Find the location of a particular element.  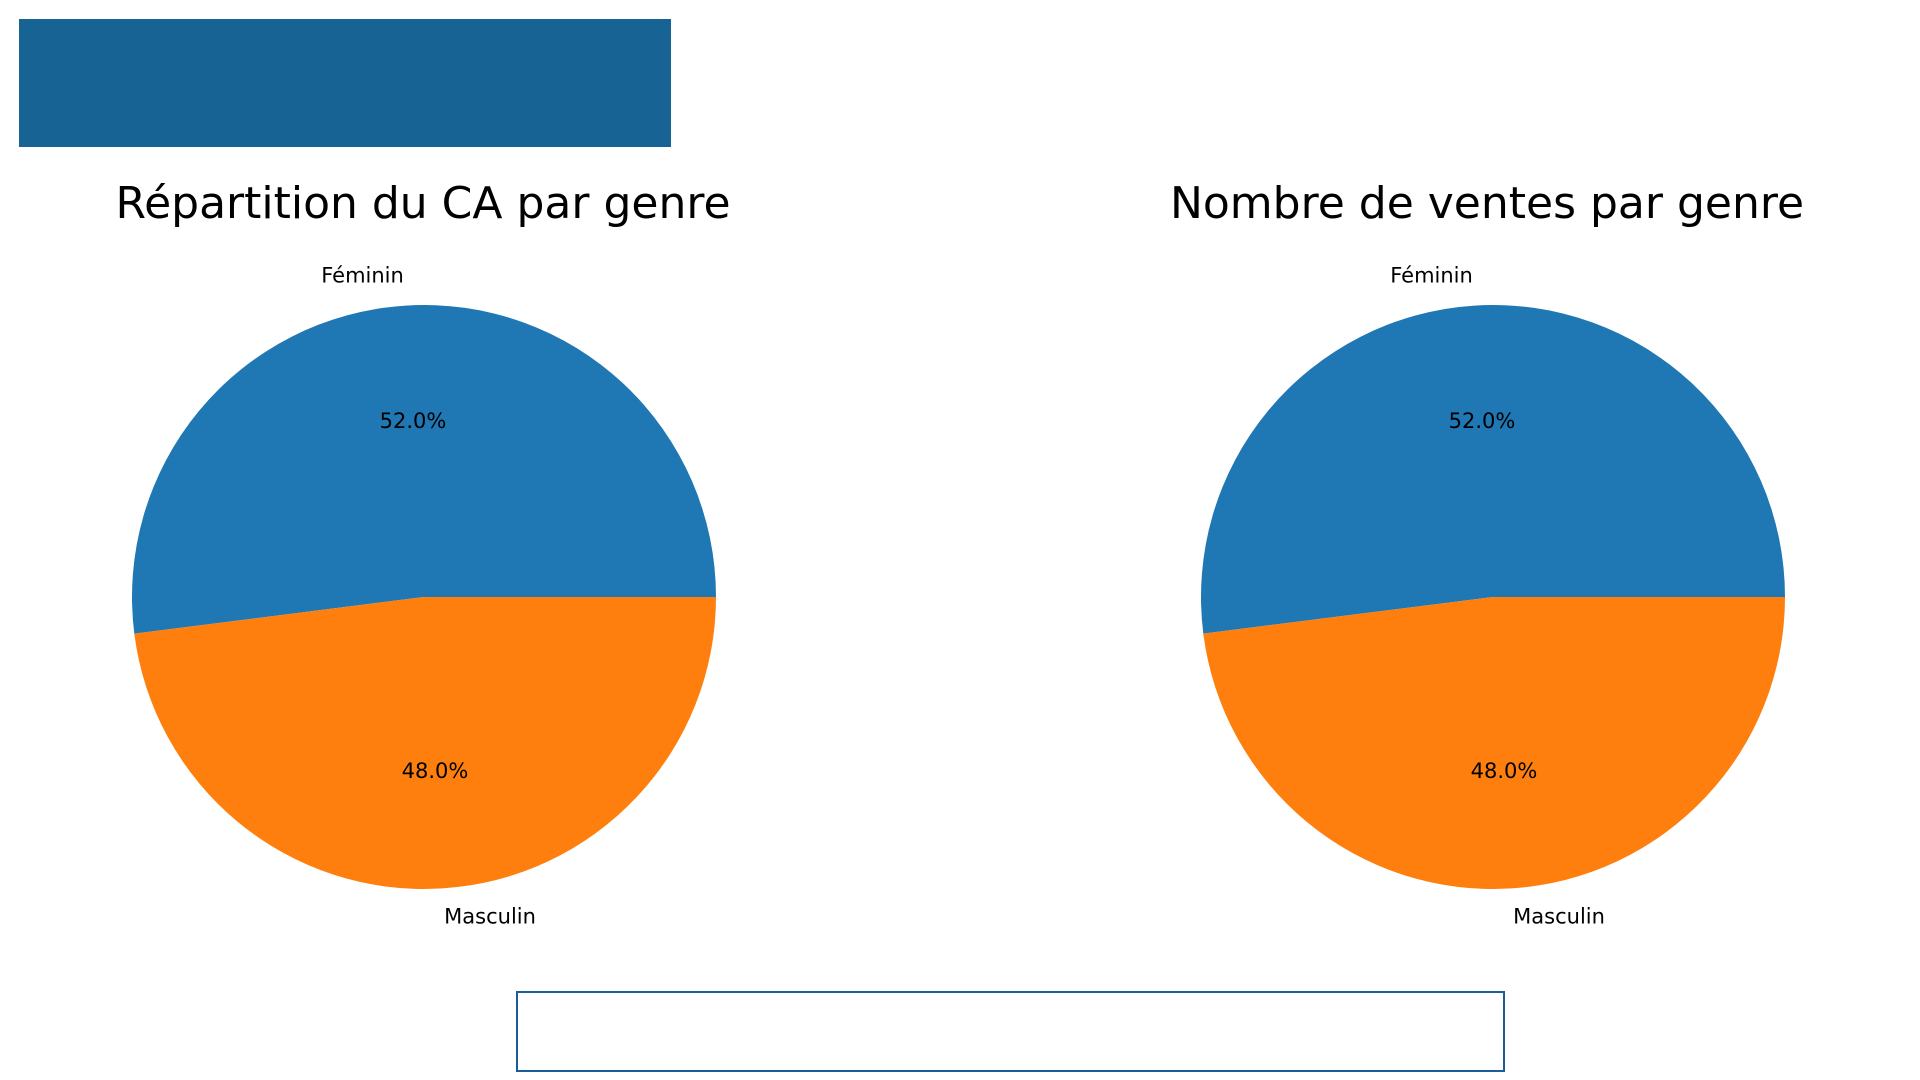

chart-title: Nombre de ventes par genre is located at coordinates (1487, 203).